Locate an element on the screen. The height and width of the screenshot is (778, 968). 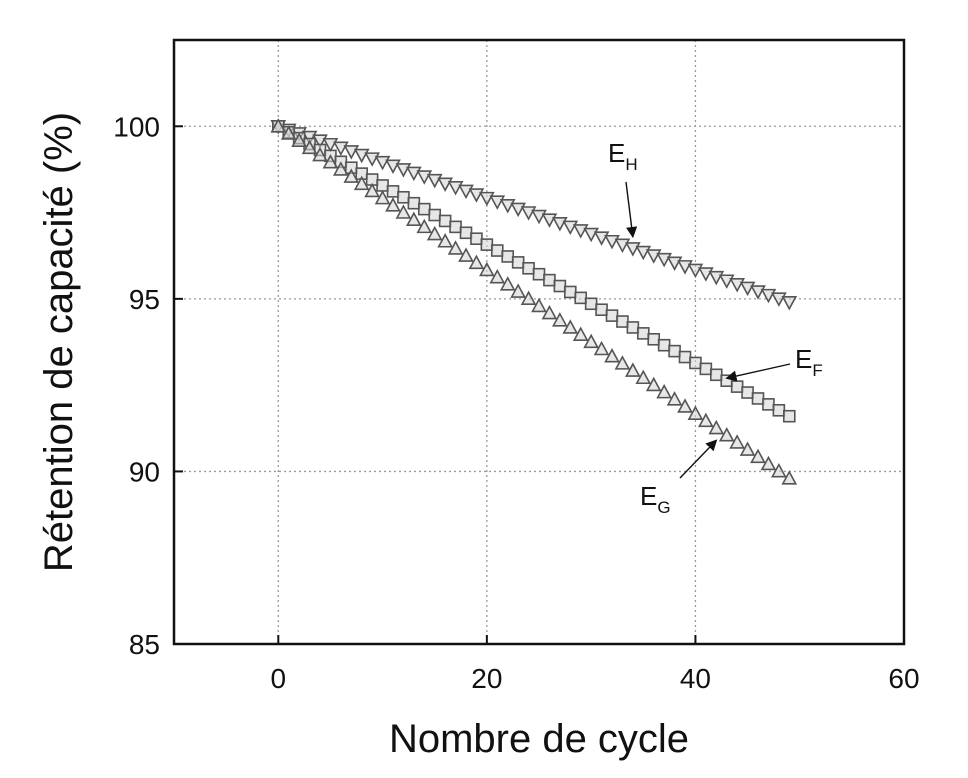
series-label-E_H: EH is located at coordinates (623, 156).